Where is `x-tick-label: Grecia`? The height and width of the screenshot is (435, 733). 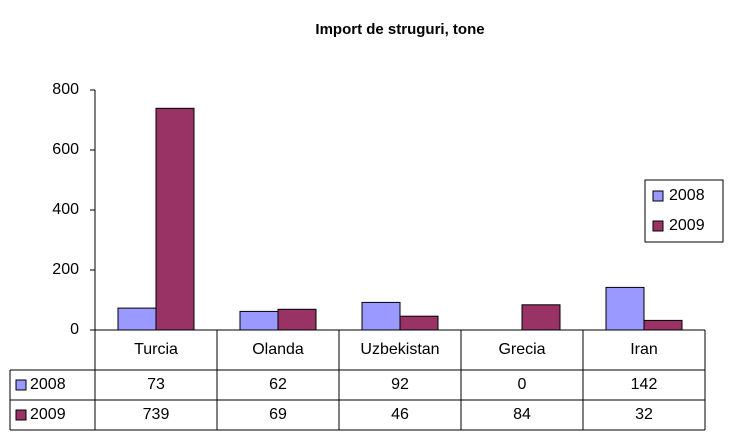
x-tick-label: Grecia is located at coordinates (521, 349).